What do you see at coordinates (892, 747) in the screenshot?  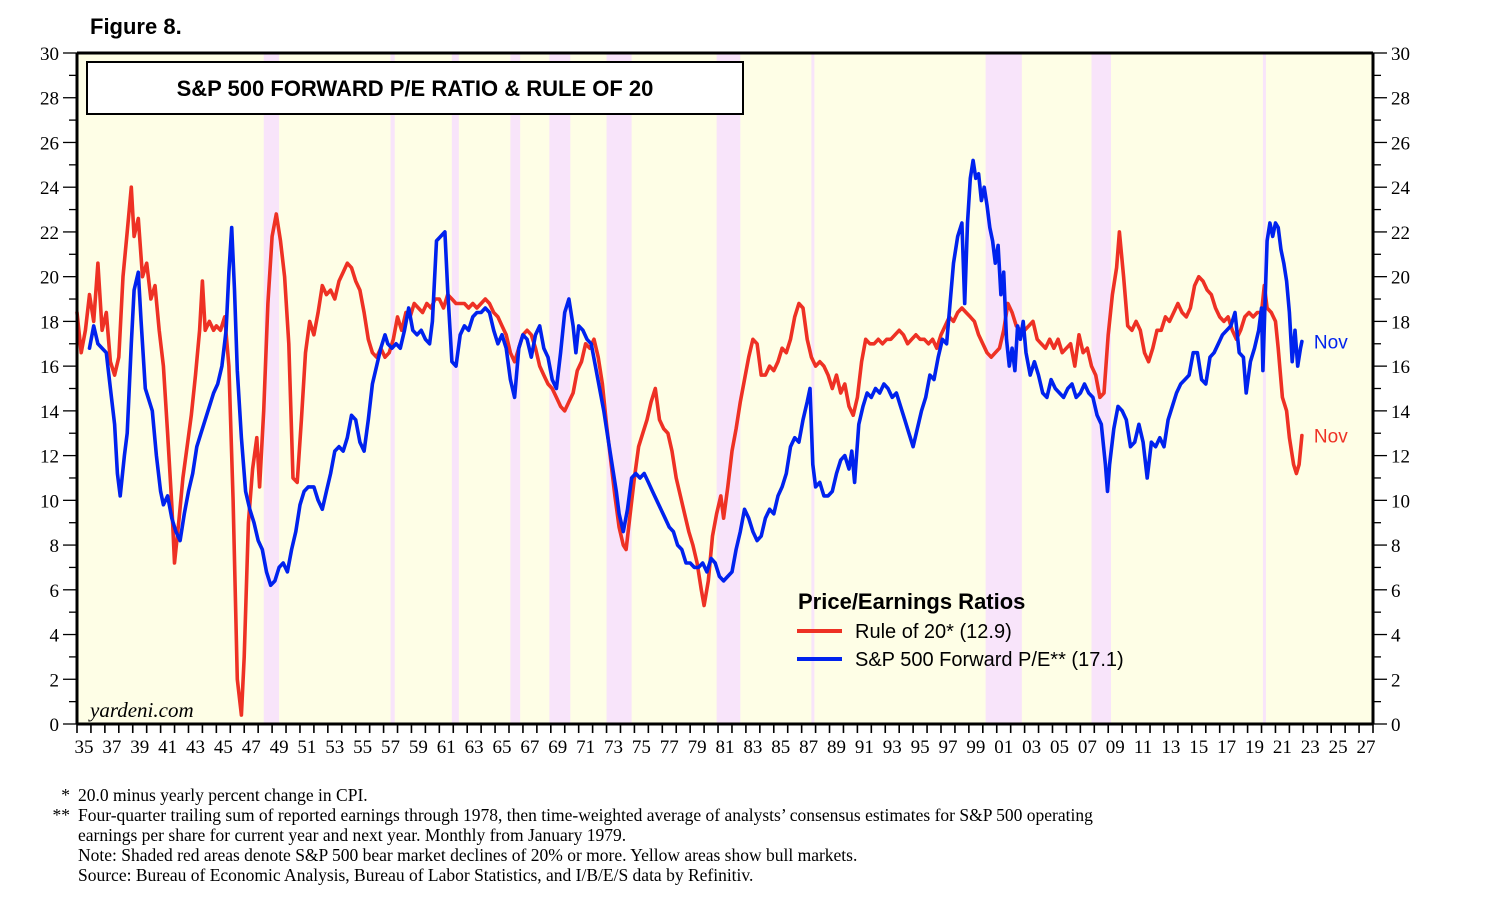 I see `x-tick-label: 93` at bounding box center [892, 747].